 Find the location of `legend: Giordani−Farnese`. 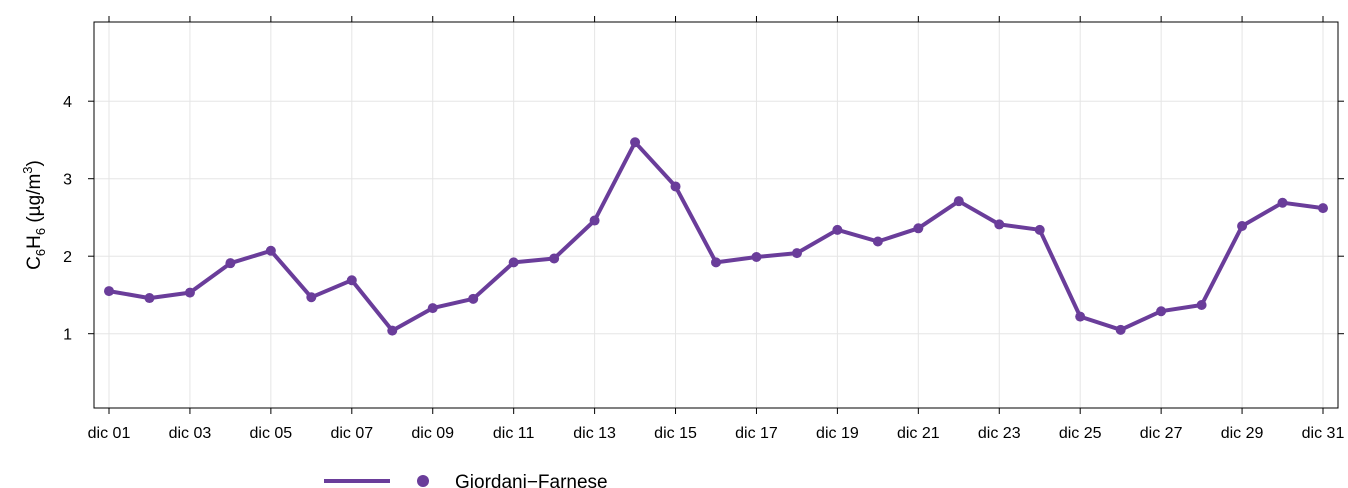

legend: Giordani−Farnese is located at coordinates (466, 480).